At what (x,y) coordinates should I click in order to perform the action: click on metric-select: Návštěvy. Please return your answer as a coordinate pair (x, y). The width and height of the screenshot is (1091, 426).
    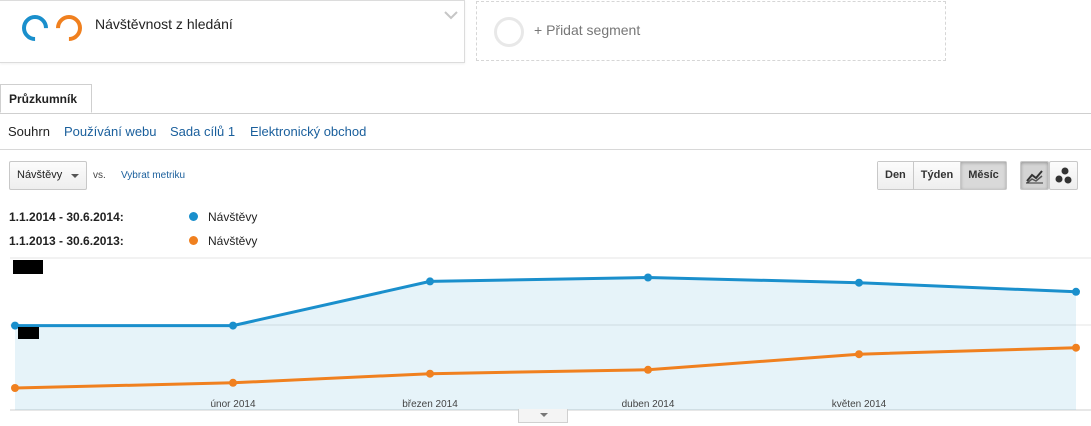
    Looking at the image, I should click on (48, 175).